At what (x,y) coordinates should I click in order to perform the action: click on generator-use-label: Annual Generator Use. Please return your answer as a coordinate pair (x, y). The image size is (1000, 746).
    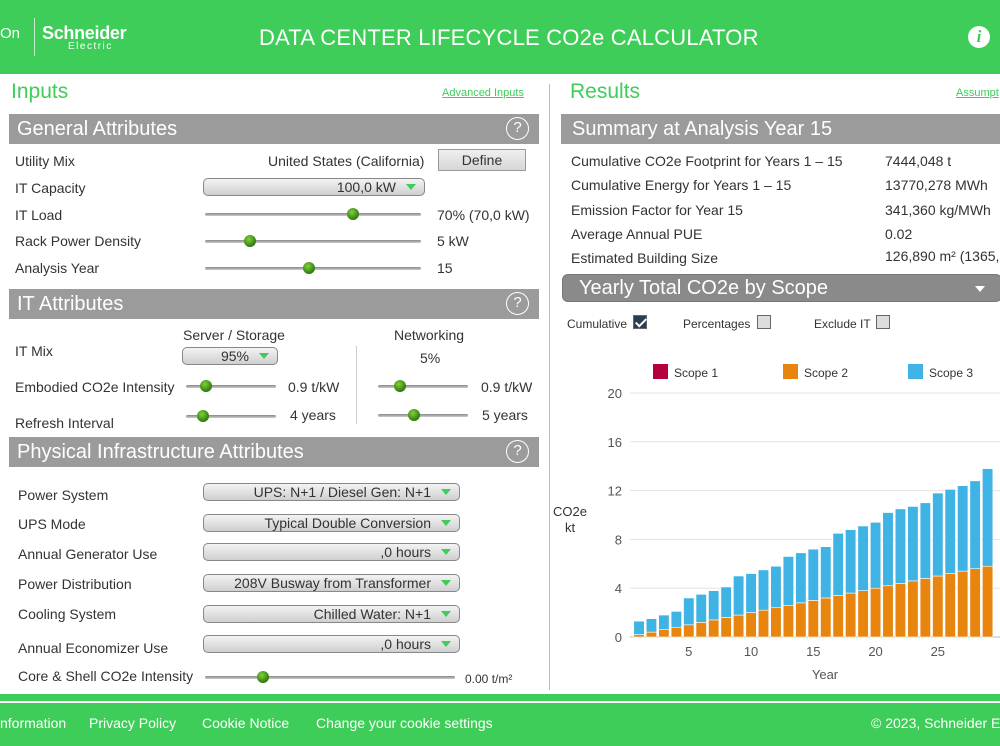
    Looking at the image, I should click on (88, 554).